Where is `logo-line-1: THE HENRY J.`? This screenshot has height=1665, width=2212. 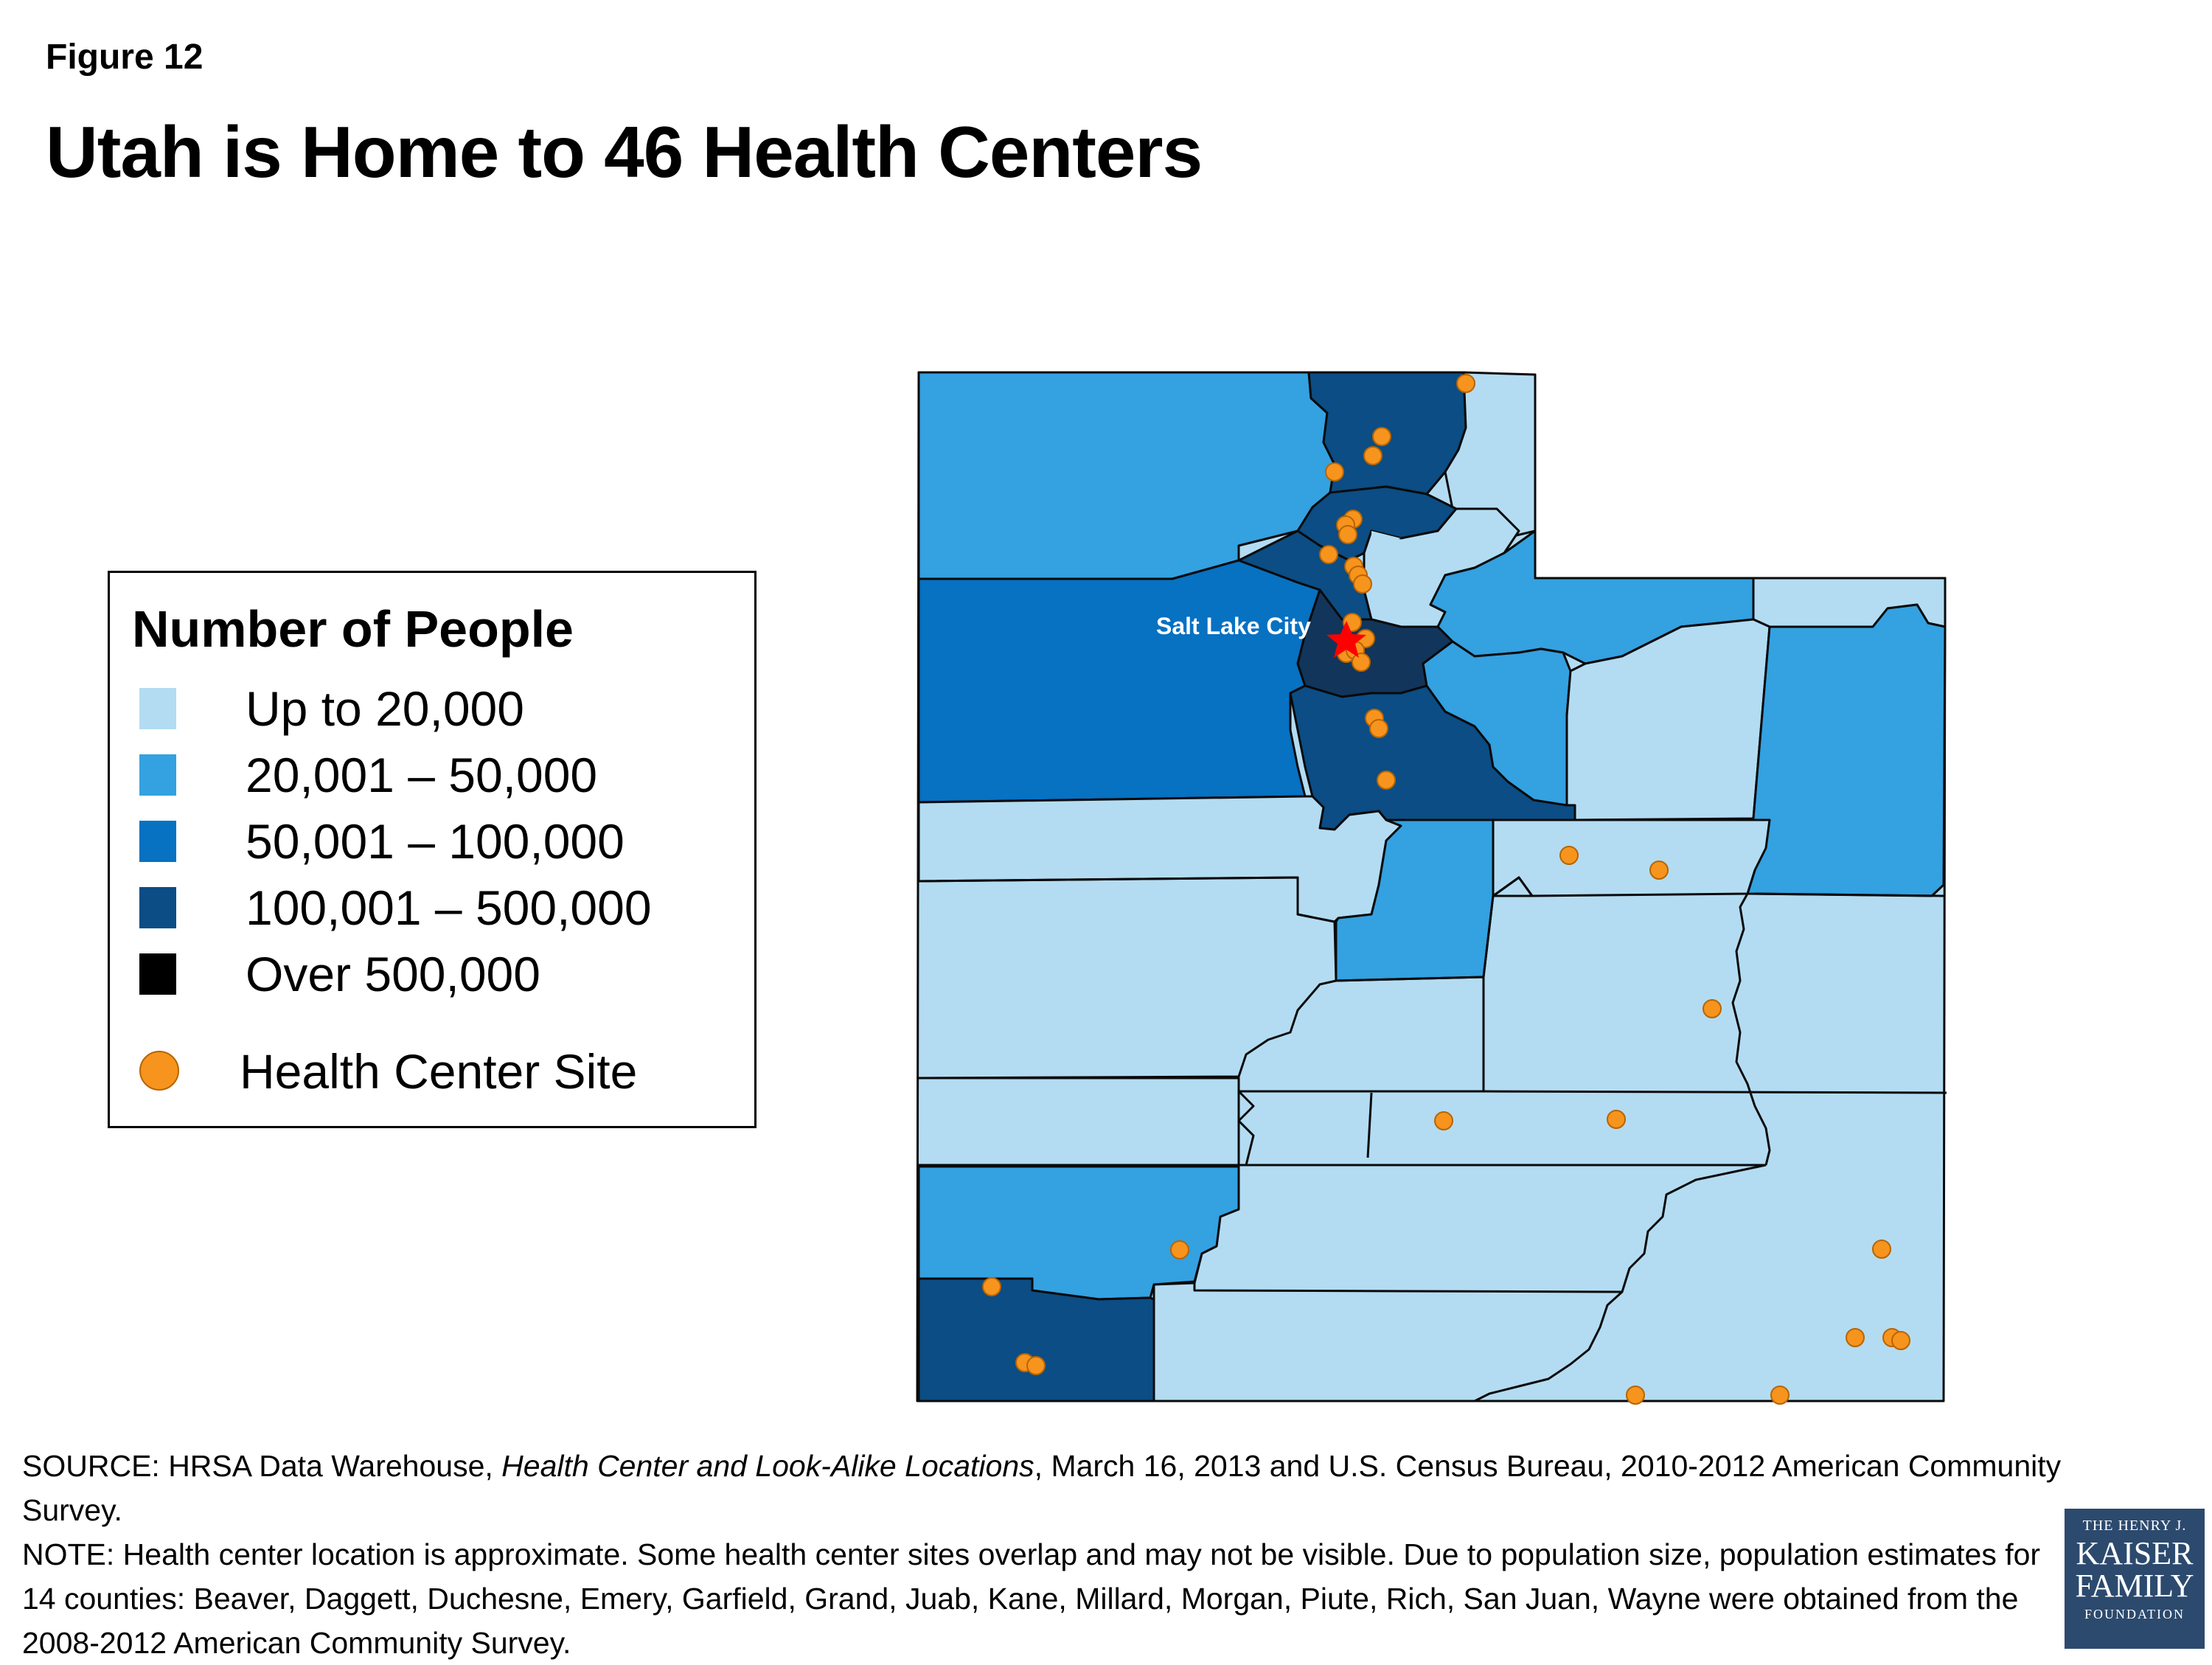
logo-line-1: THE HENRY J. is located at coordinates (2134, 1526).